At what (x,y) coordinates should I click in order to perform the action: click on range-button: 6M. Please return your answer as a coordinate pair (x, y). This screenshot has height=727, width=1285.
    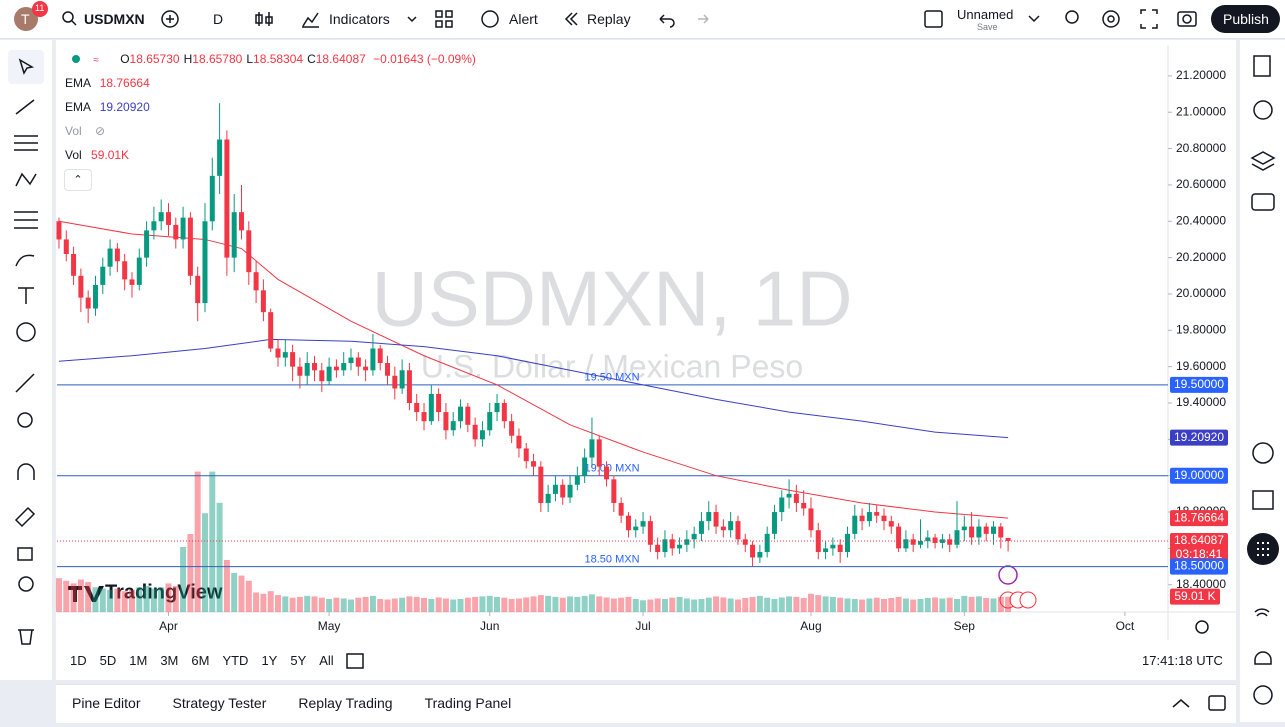
    Looking at the image, I should click on (200, 660).